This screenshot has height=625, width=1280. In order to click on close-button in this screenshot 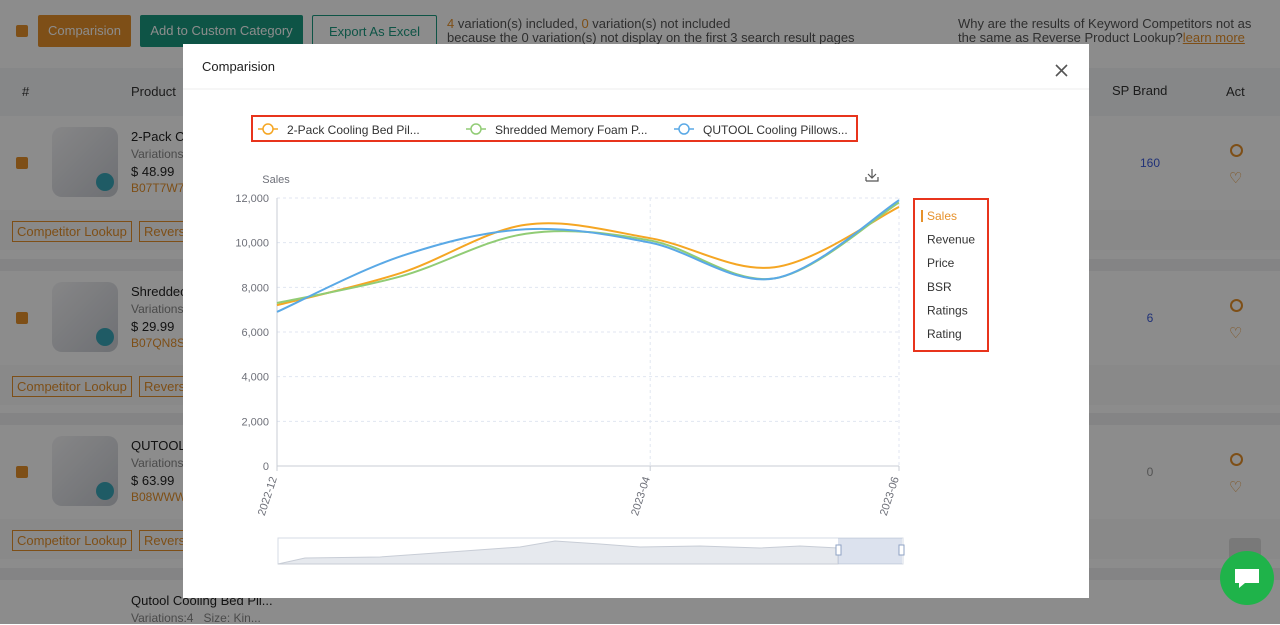, I will do `click(1061, 70)`.